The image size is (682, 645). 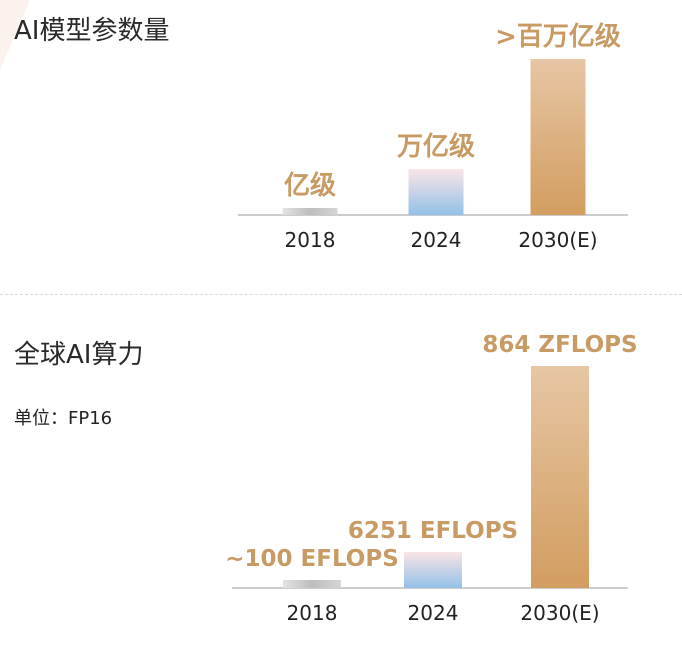 I want to click on data-label: 6251 EFLOPS, so click(x=433, y=531).